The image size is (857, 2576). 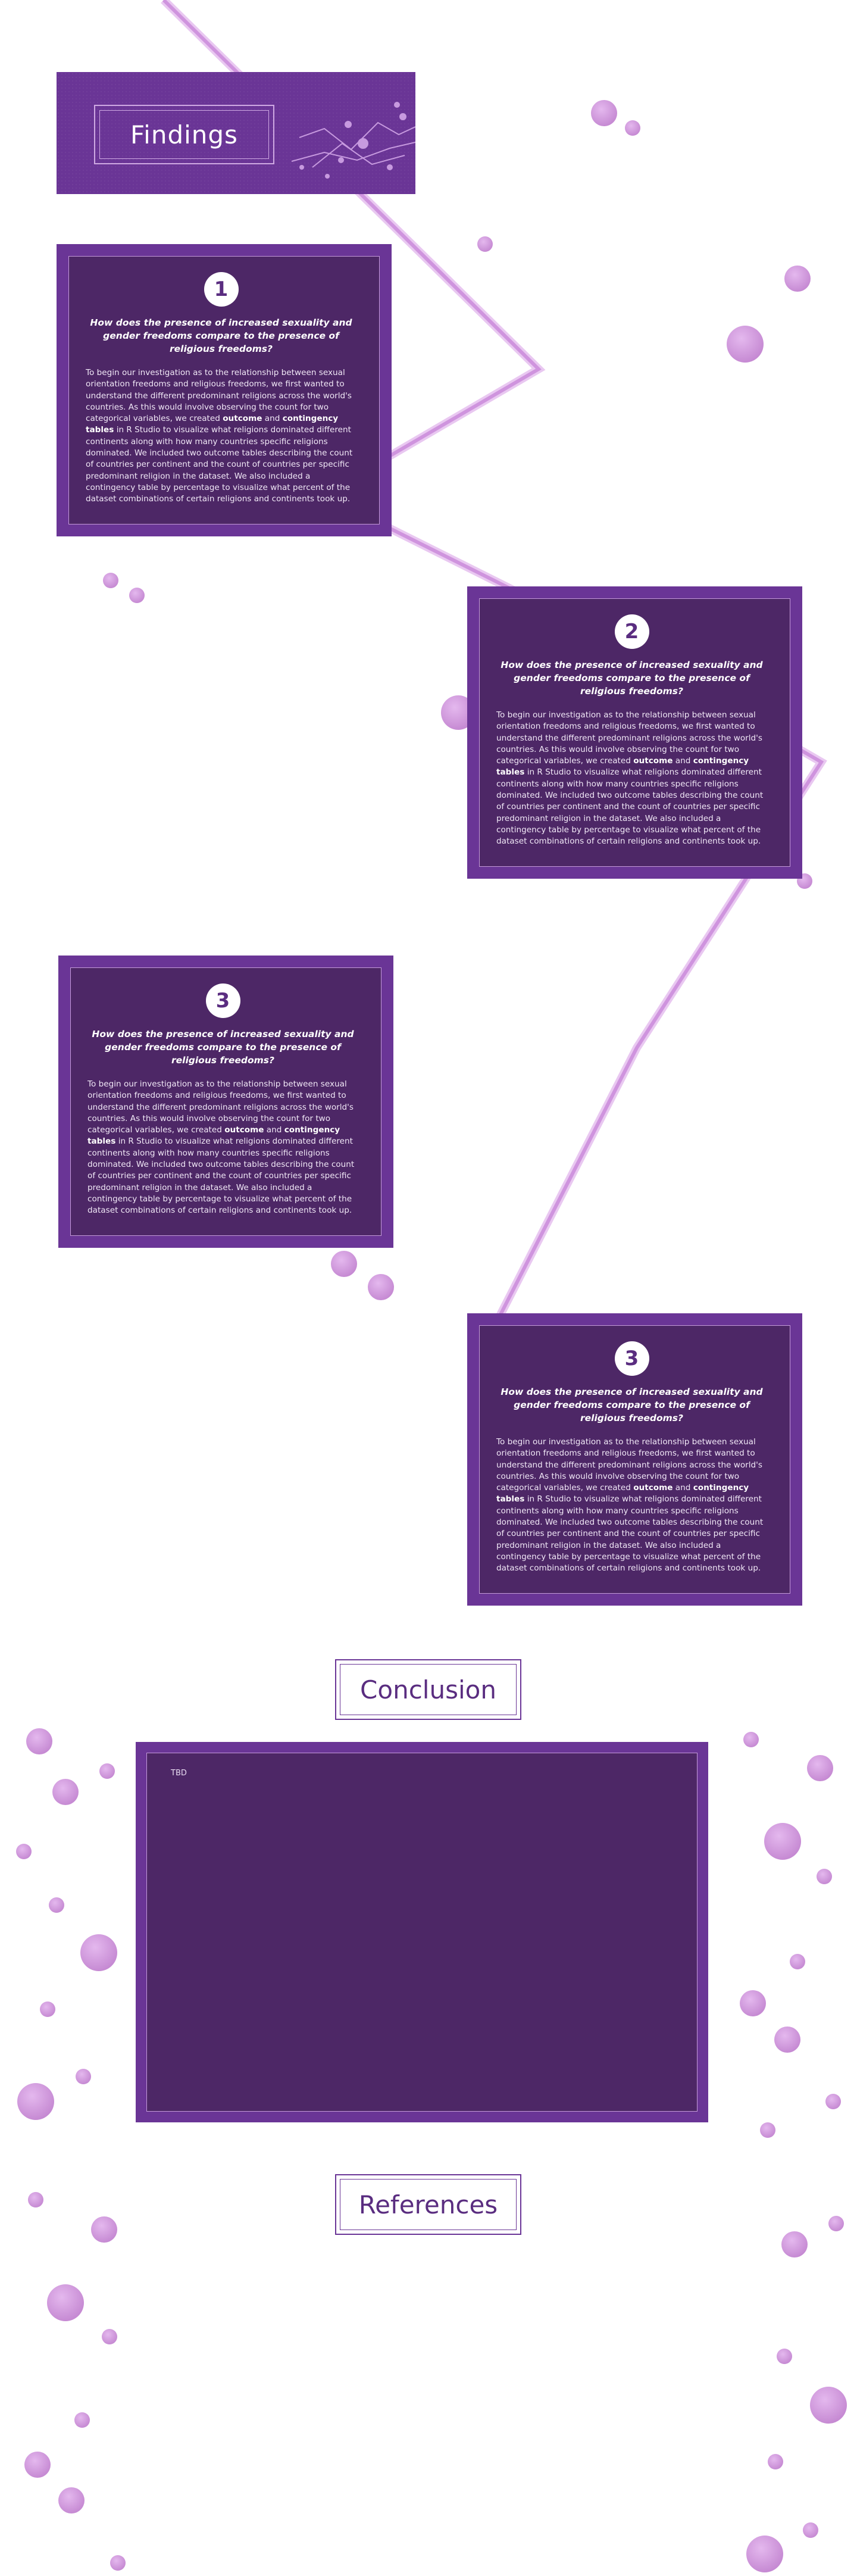 I want to click on conclusion-title: Conclusion, so click(x=428, y=1689).